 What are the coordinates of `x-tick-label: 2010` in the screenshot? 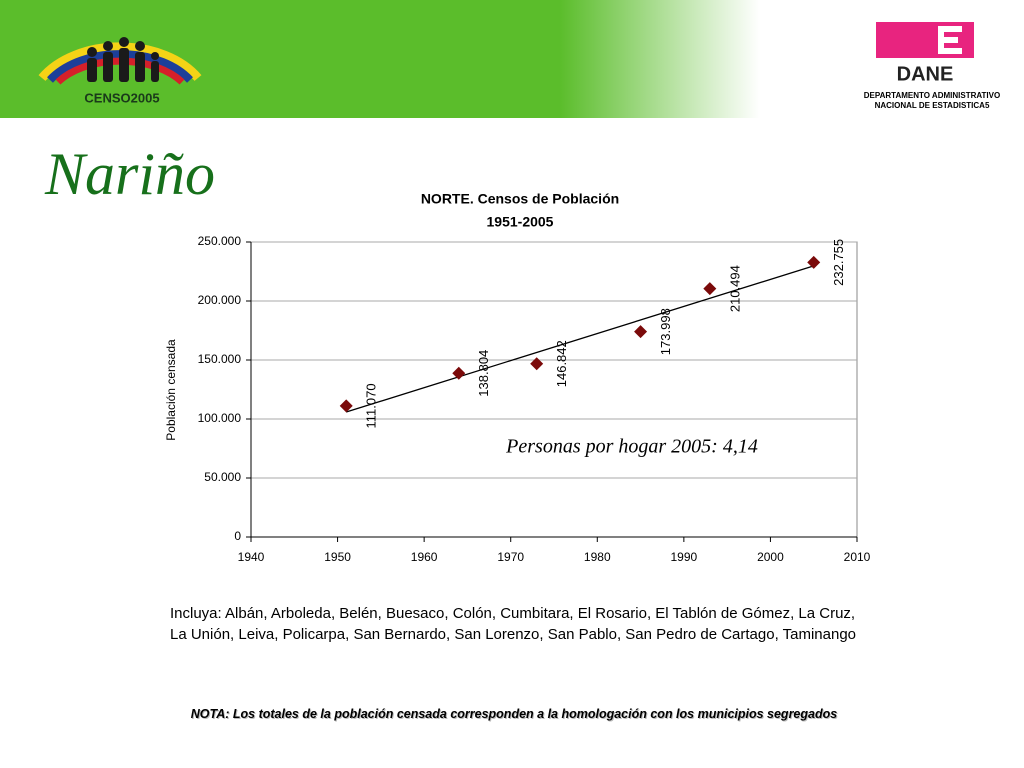 It's located at (857, 557).